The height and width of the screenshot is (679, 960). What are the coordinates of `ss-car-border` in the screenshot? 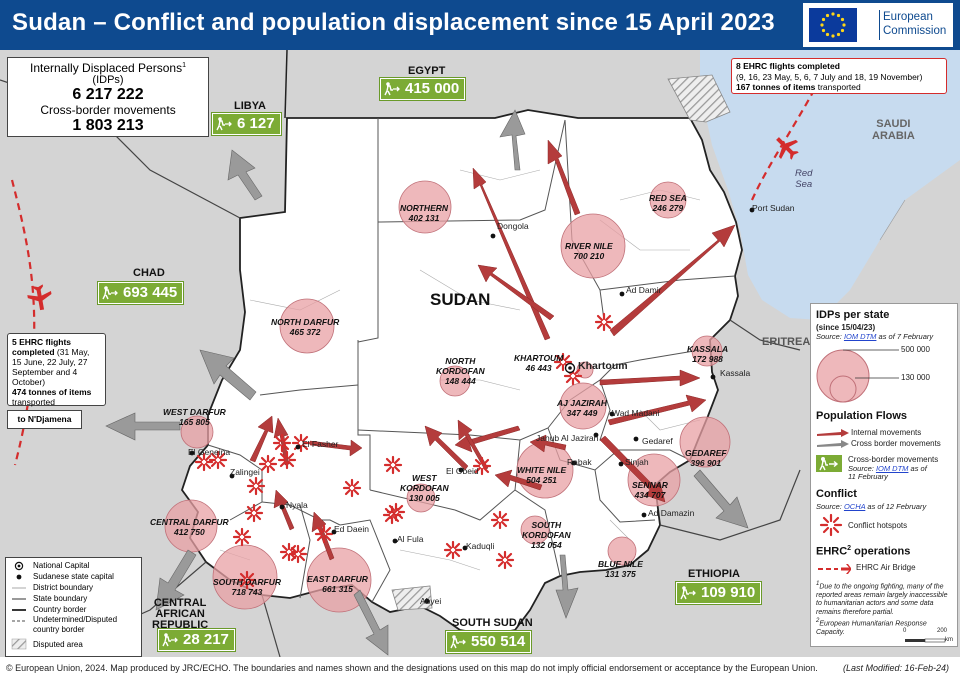 It's located at (271, 625).